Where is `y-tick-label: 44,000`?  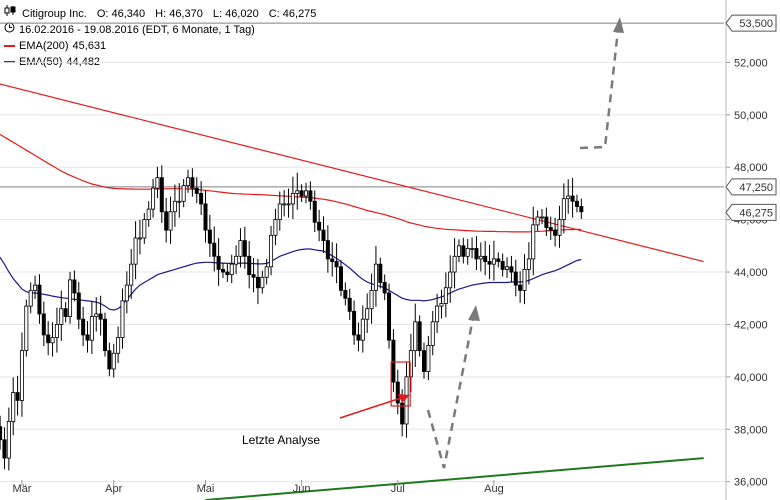
y-tick-label: 44,000 is located at coordinates (751, 273).